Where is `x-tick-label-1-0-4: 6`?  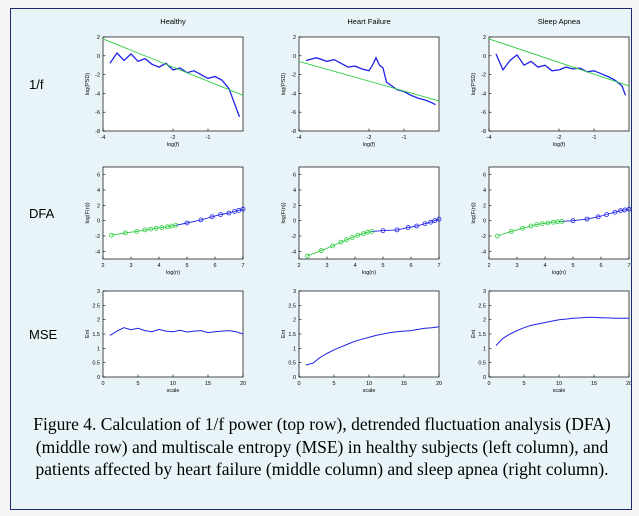
x-tick-label-1-0-4: 6 is located at coordinates (214, 266).